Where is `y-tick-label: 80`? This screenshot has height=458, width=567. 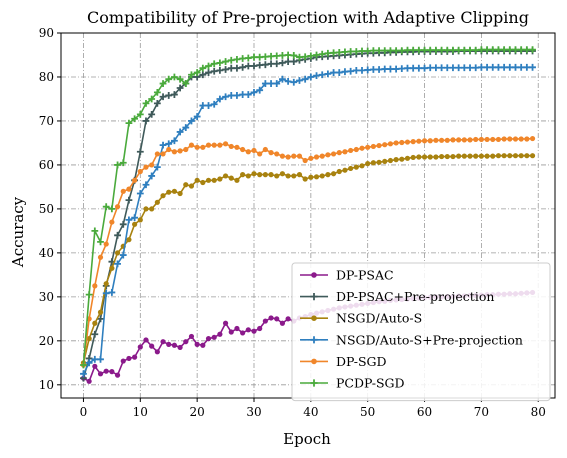 y-tick-label: 80 is located at coordinates (46, 77).